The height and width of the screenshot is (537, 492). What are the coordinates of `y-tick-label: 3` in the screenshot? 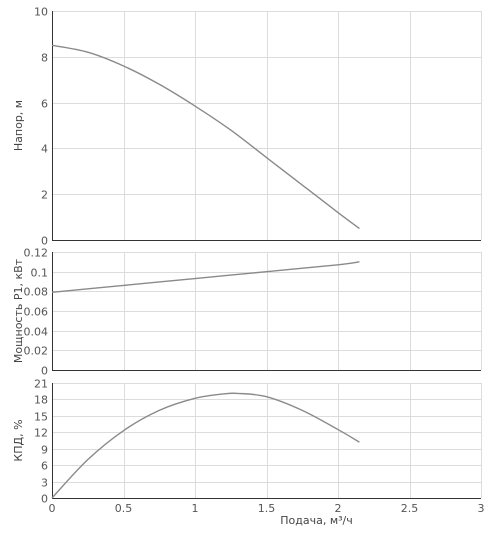 It's located at (44, 483).